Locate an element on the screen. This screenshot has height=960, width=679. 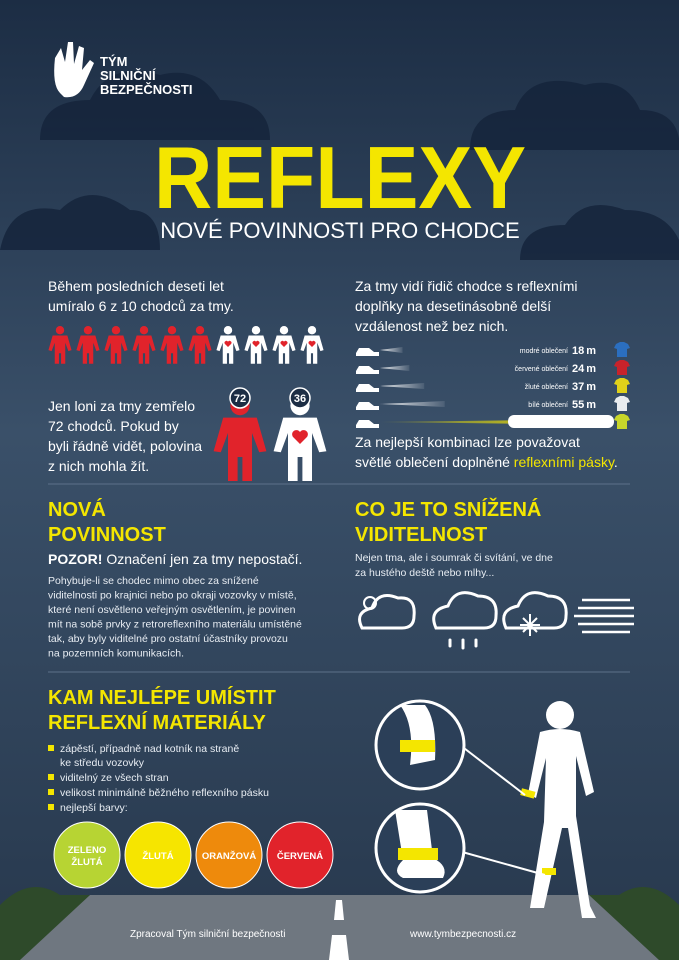
weather-icons is located at coordinates (496, 620).